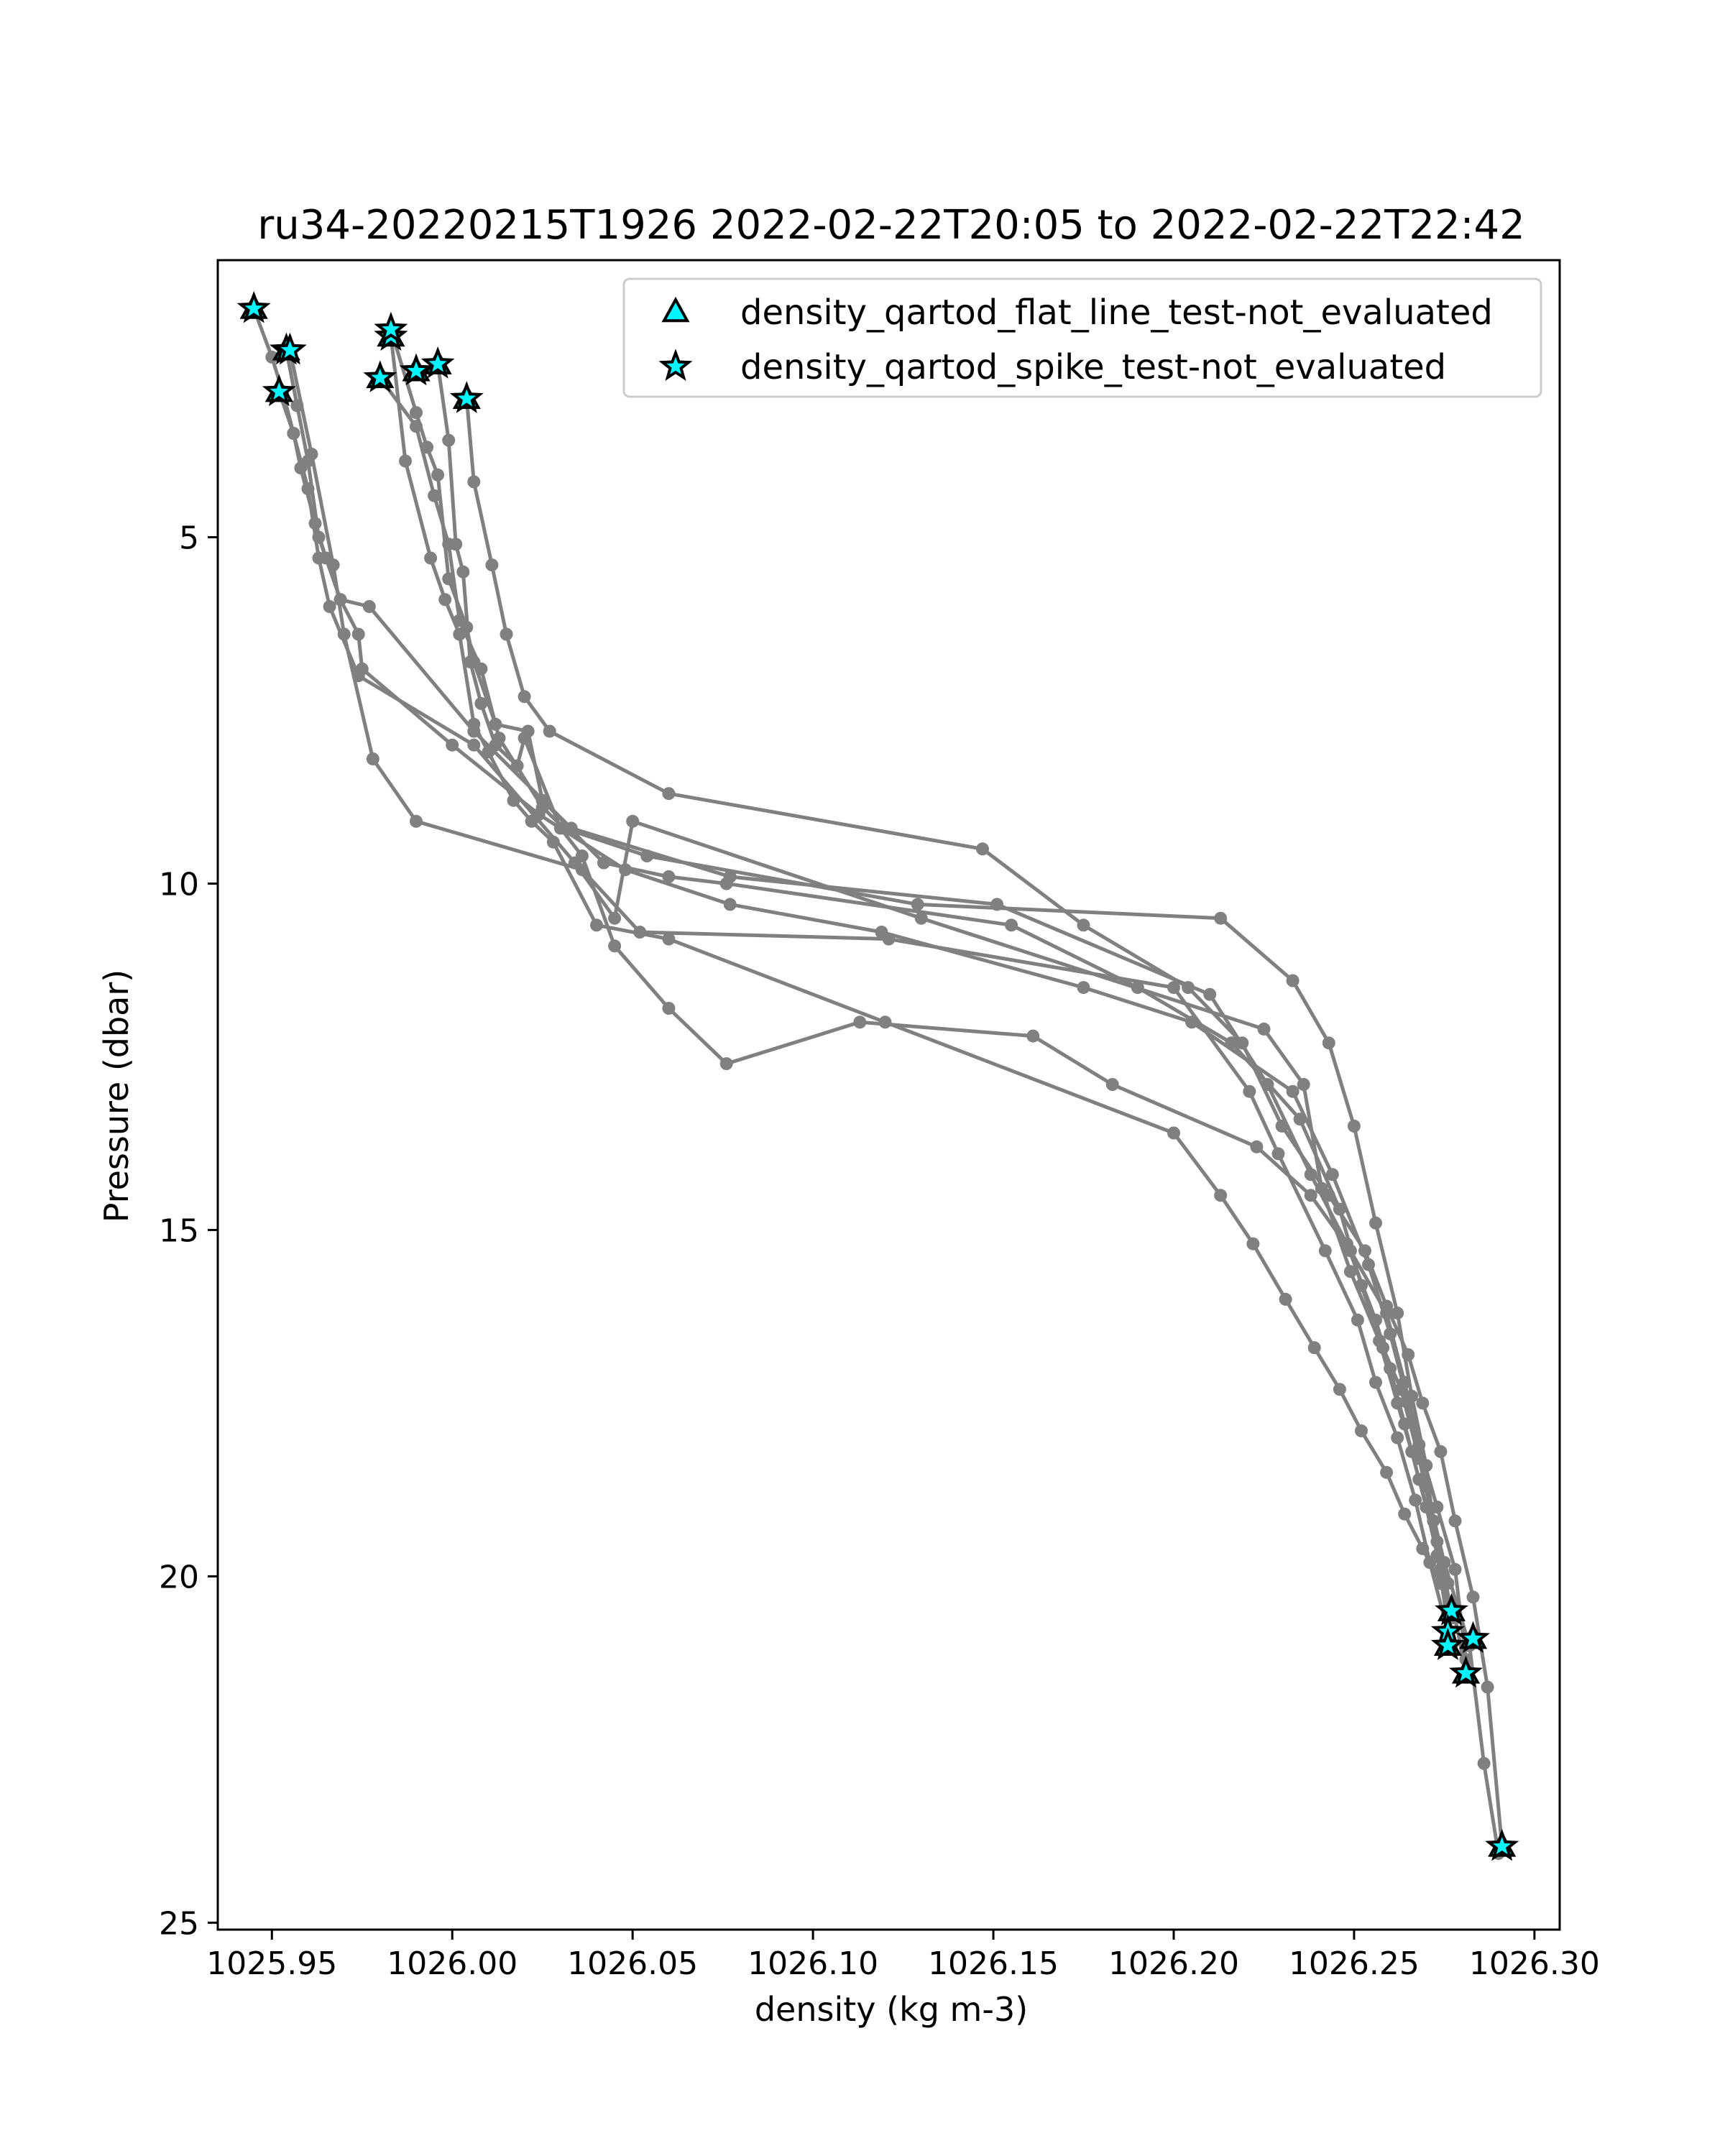 Image resolution: width=1725 pixels, height=2156 pixels. I want to click on y-tick-label: 5, so click(189, 538).